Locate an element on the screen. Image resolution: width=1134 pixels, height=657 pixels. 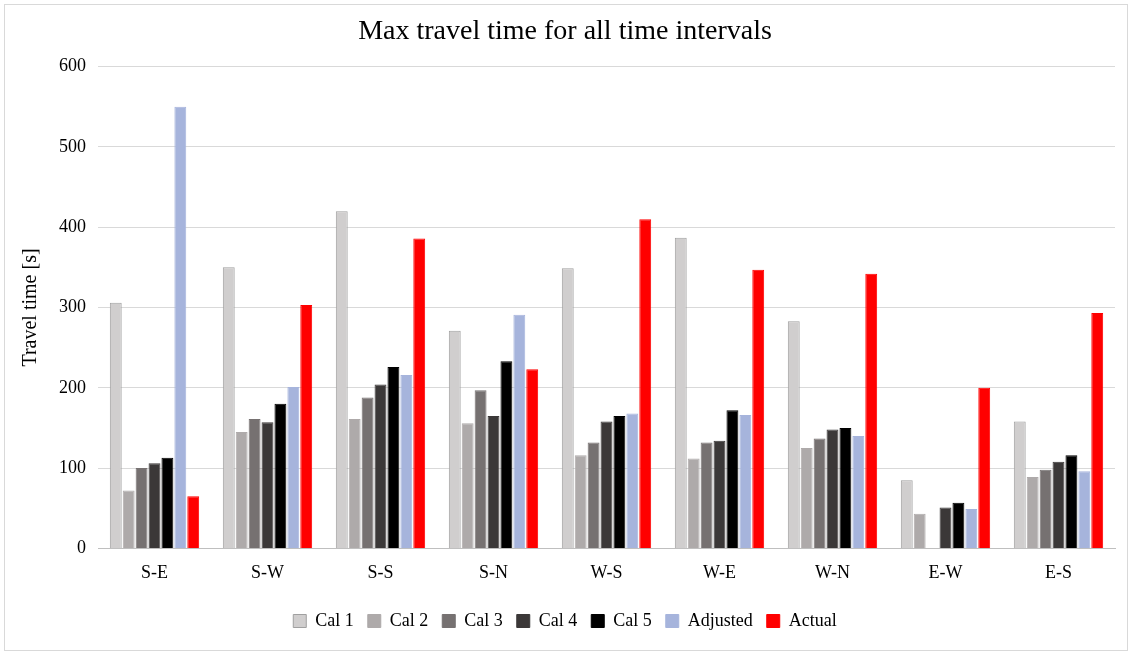
legend-label: Cal 2 is located at coordinates (409, 619).